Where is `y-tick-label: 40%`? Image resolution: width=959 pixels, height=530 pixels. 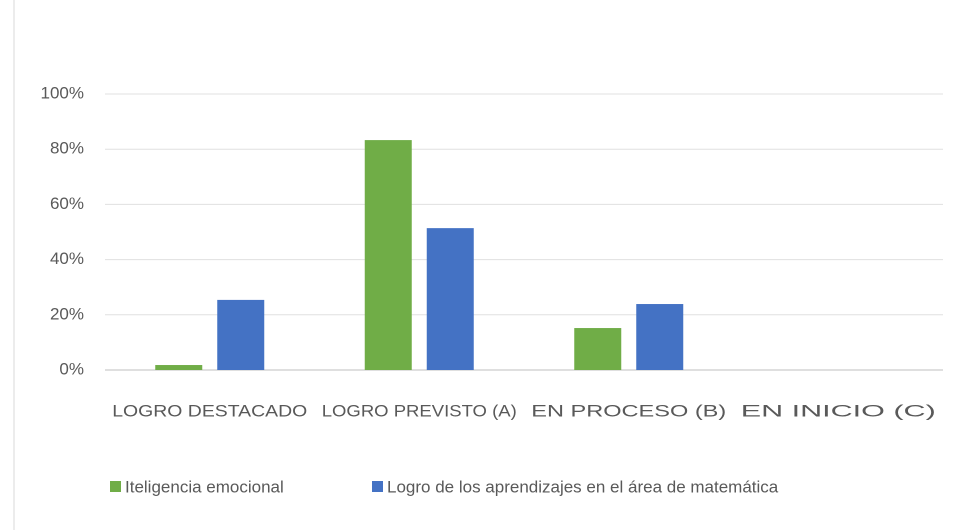 y-tick-label: 40% is located at coordinates (67, 258).